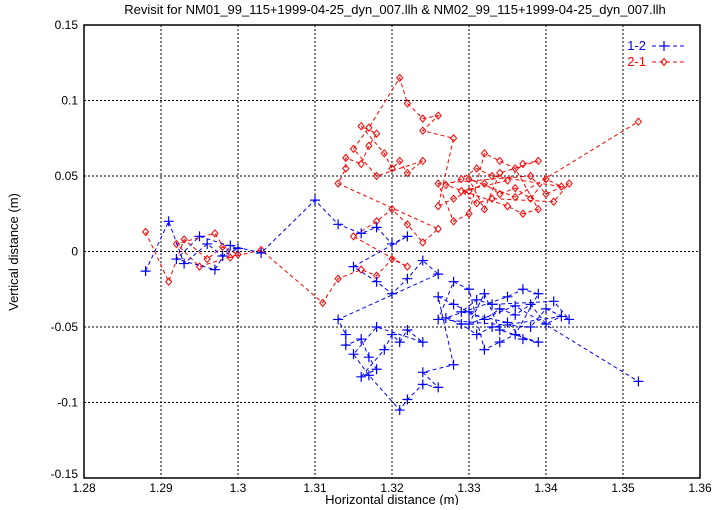  Describe the element at coordinates (315, 488) in the screenshot. I see `x-tick-label: 1.31` at that location.